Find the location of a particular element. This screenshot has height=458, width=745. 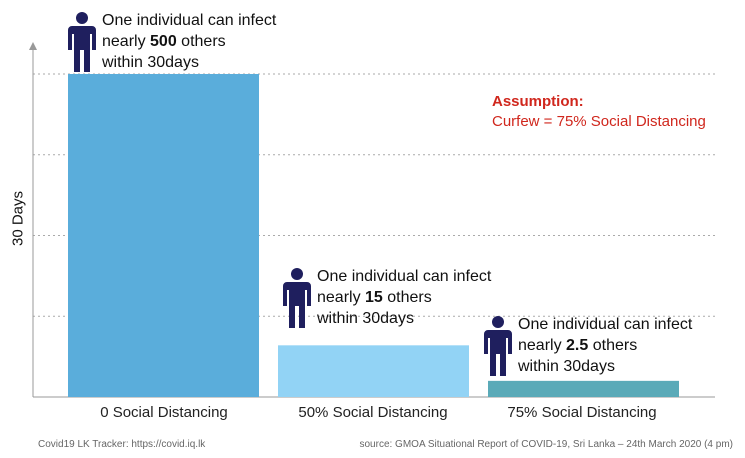

annotation-line-2: nearly 2.5 others is located at coordinates (578, 345).